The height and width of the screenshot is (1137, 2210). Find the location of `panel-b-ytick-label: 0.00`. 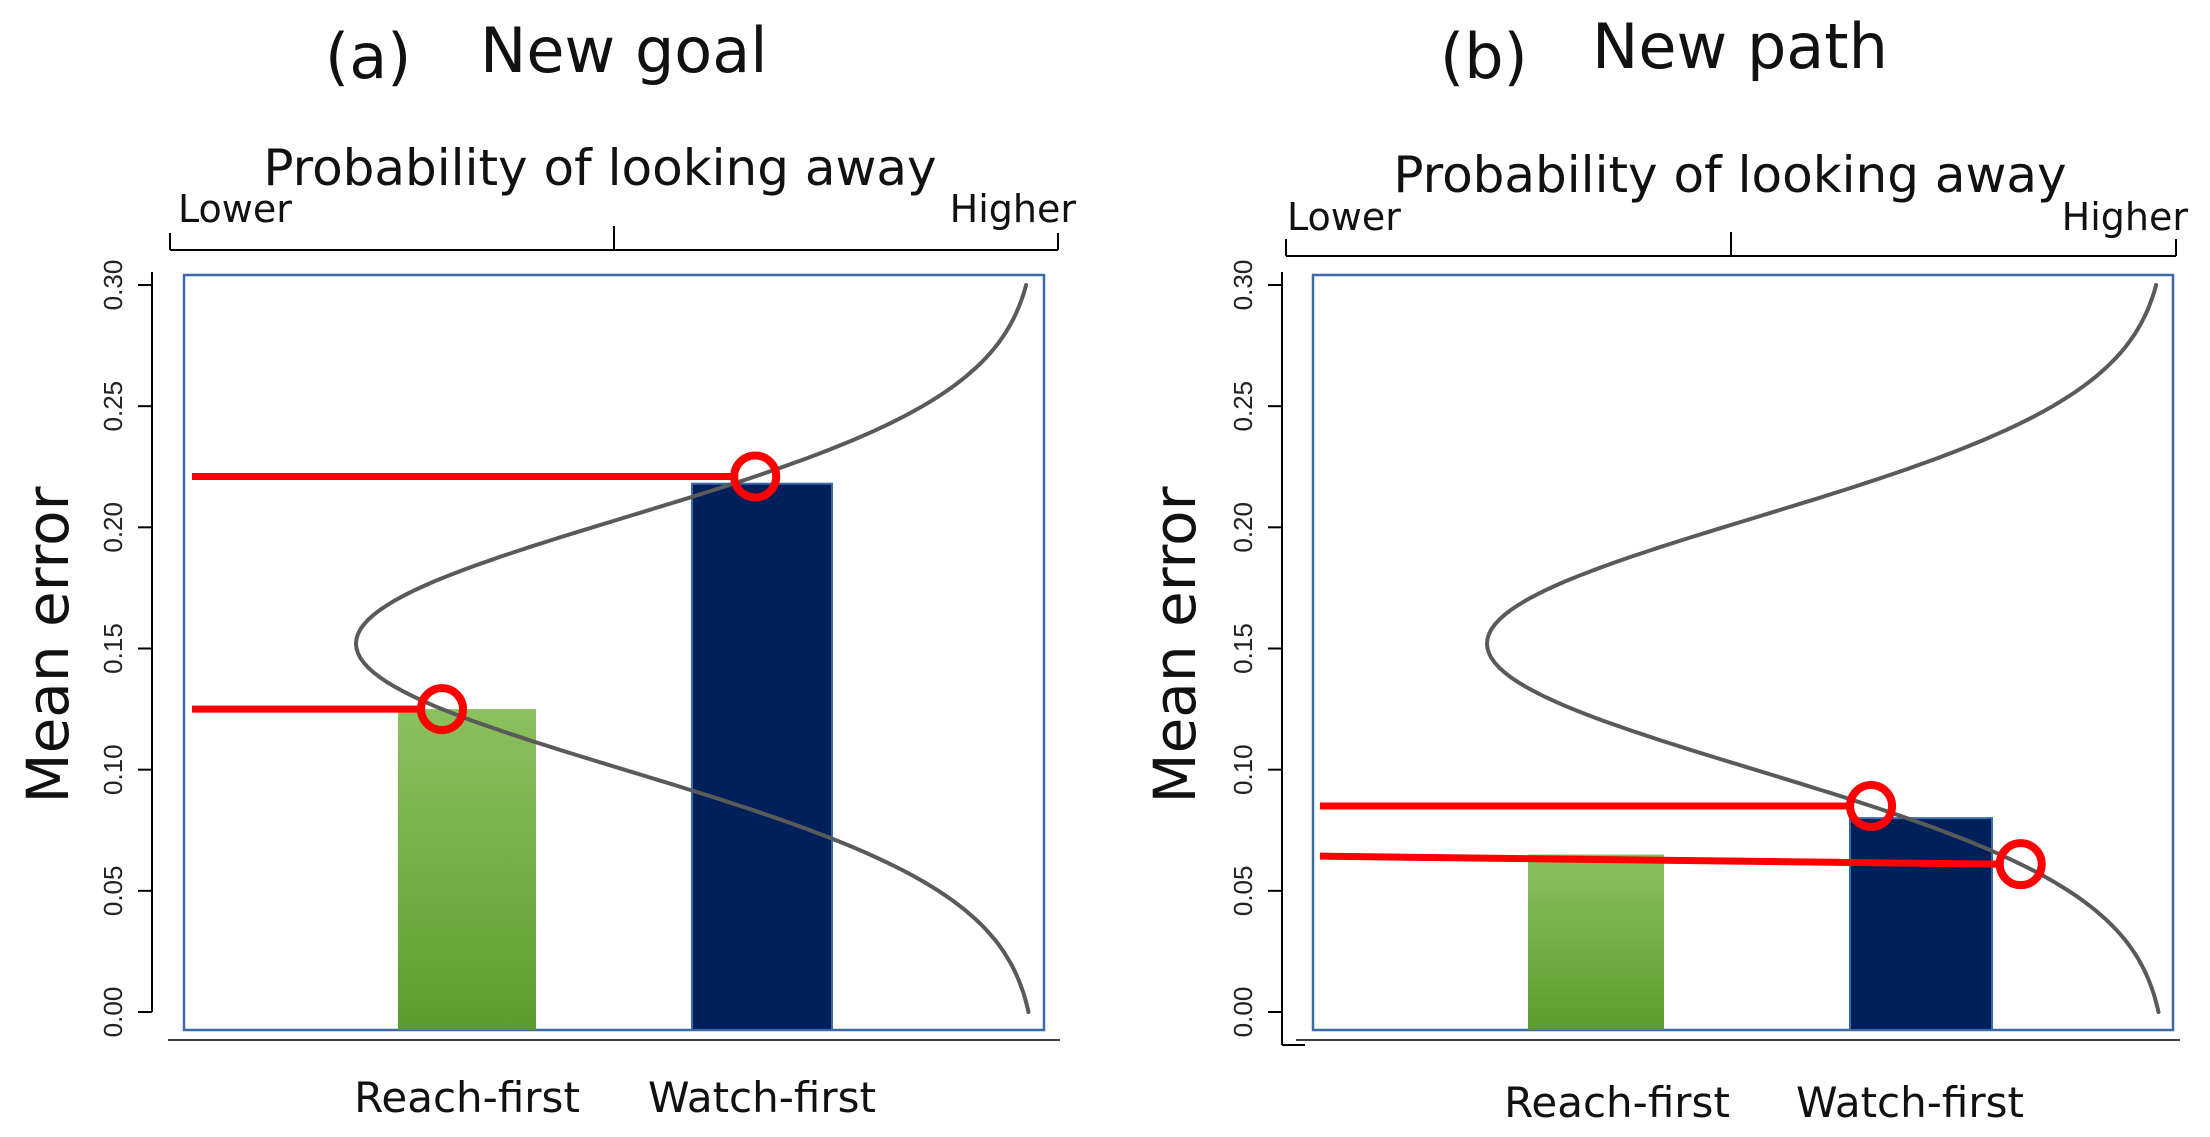

panel-b-ytick-label: 0.00 is located at coordinates (1243, 1012).